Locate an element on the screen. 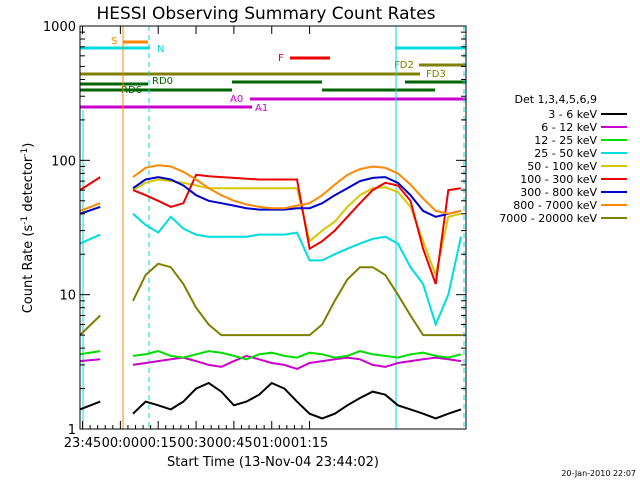  legend-entry-label: 100 - 300 keV is located at coordinates (558, 179).